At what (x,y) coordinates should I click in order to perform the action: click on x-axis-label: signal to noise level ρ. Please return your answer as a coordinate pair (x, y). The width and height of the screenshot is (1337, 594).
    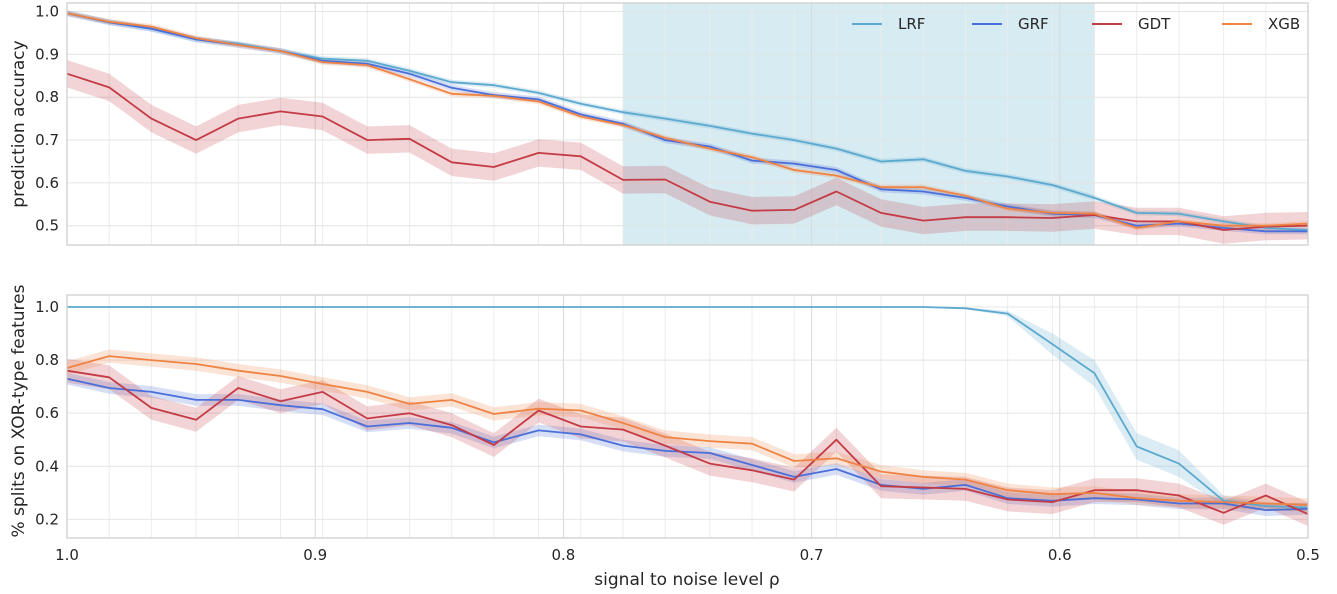
    Looking at the image, I should click on (686, 580).